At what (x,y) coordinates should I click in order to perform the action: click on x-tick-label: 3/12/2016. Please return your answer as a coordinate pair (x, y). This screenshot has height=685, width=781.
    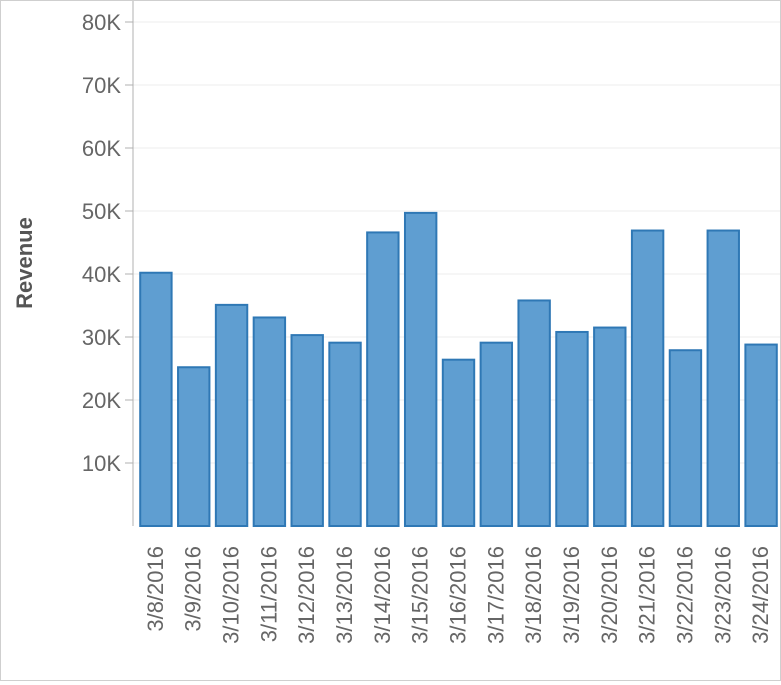
    Looking at the image, I should click on (306, 595).